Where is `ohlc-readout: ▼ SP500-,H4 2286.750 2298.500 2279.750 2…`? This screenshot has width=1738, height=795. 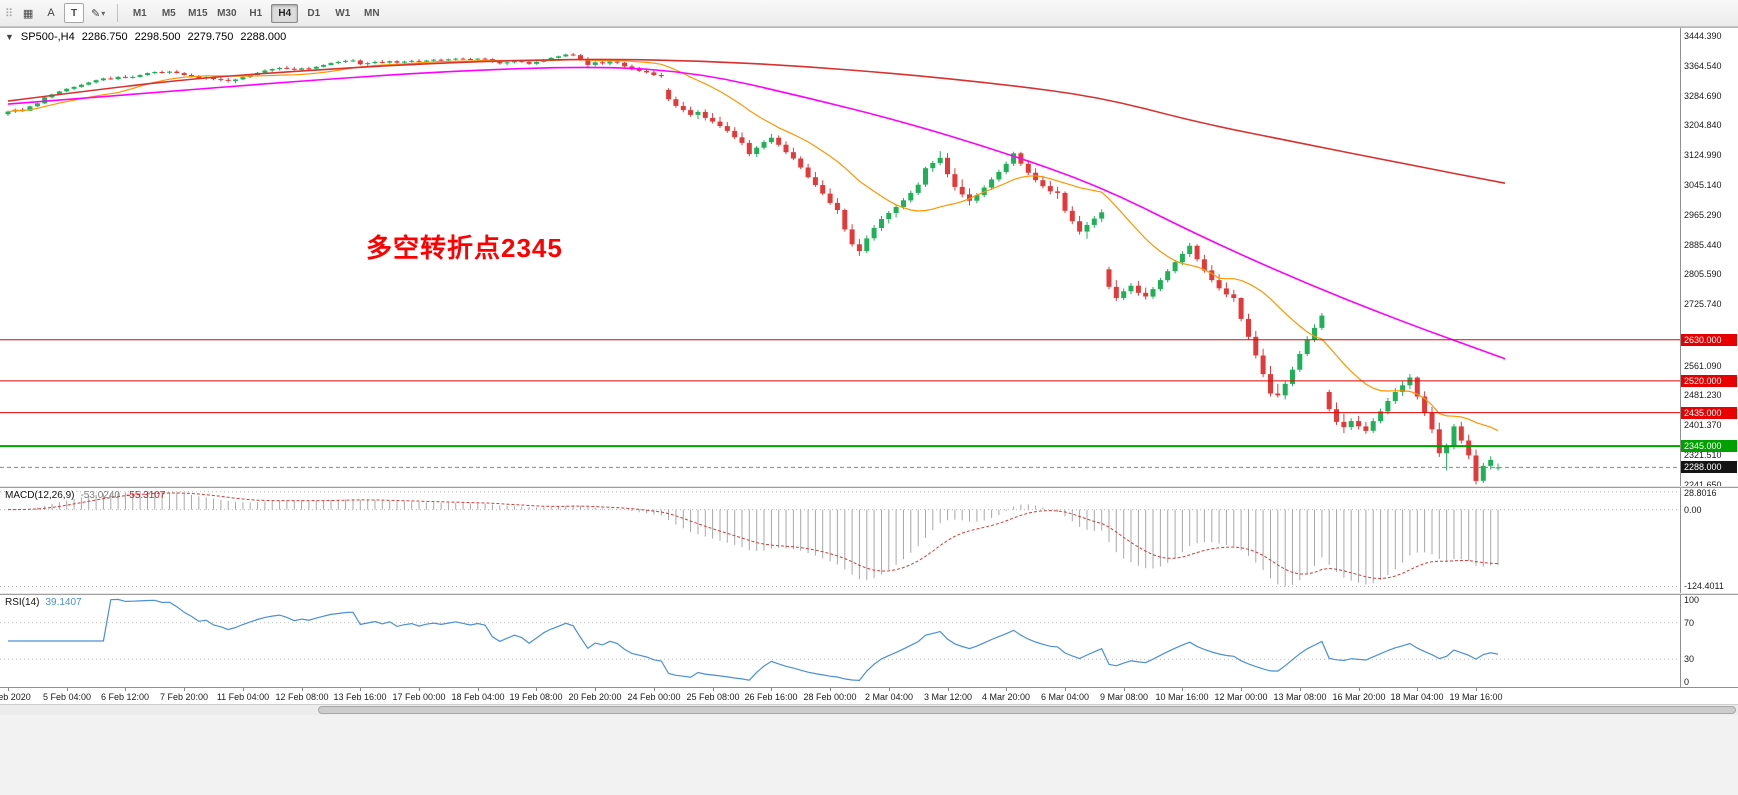
ohlc-readout: ▼ SP500-,H4 2286.750 2298.500 2279.750 2… is located at coordinates (145, 37).